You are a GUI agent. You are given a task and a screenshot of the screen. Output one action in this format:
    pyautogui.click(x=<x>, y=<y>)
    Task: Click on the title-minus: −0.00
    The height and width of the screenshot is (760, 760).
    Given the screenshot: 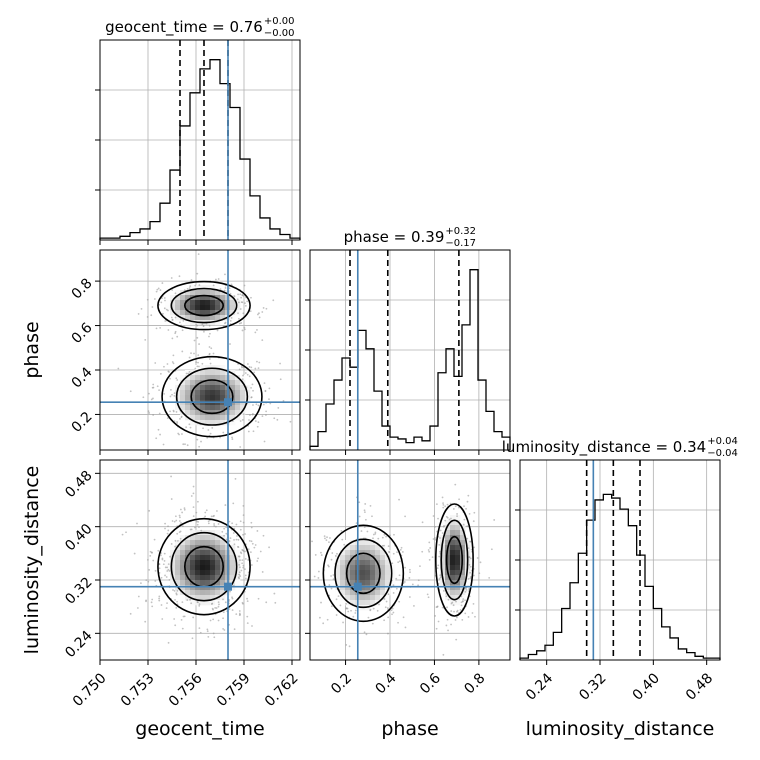 What is the action you would take?
    pyautogui.click(x=279, y=33)
    